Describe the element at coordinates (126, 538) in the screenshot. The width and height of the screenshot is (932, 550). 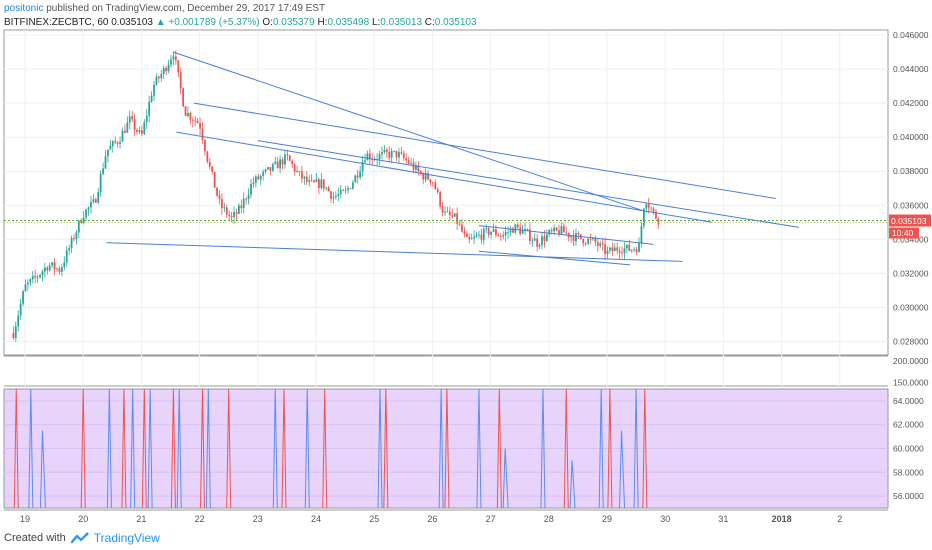
I see `tradingview-brand: TradingView` at that location.